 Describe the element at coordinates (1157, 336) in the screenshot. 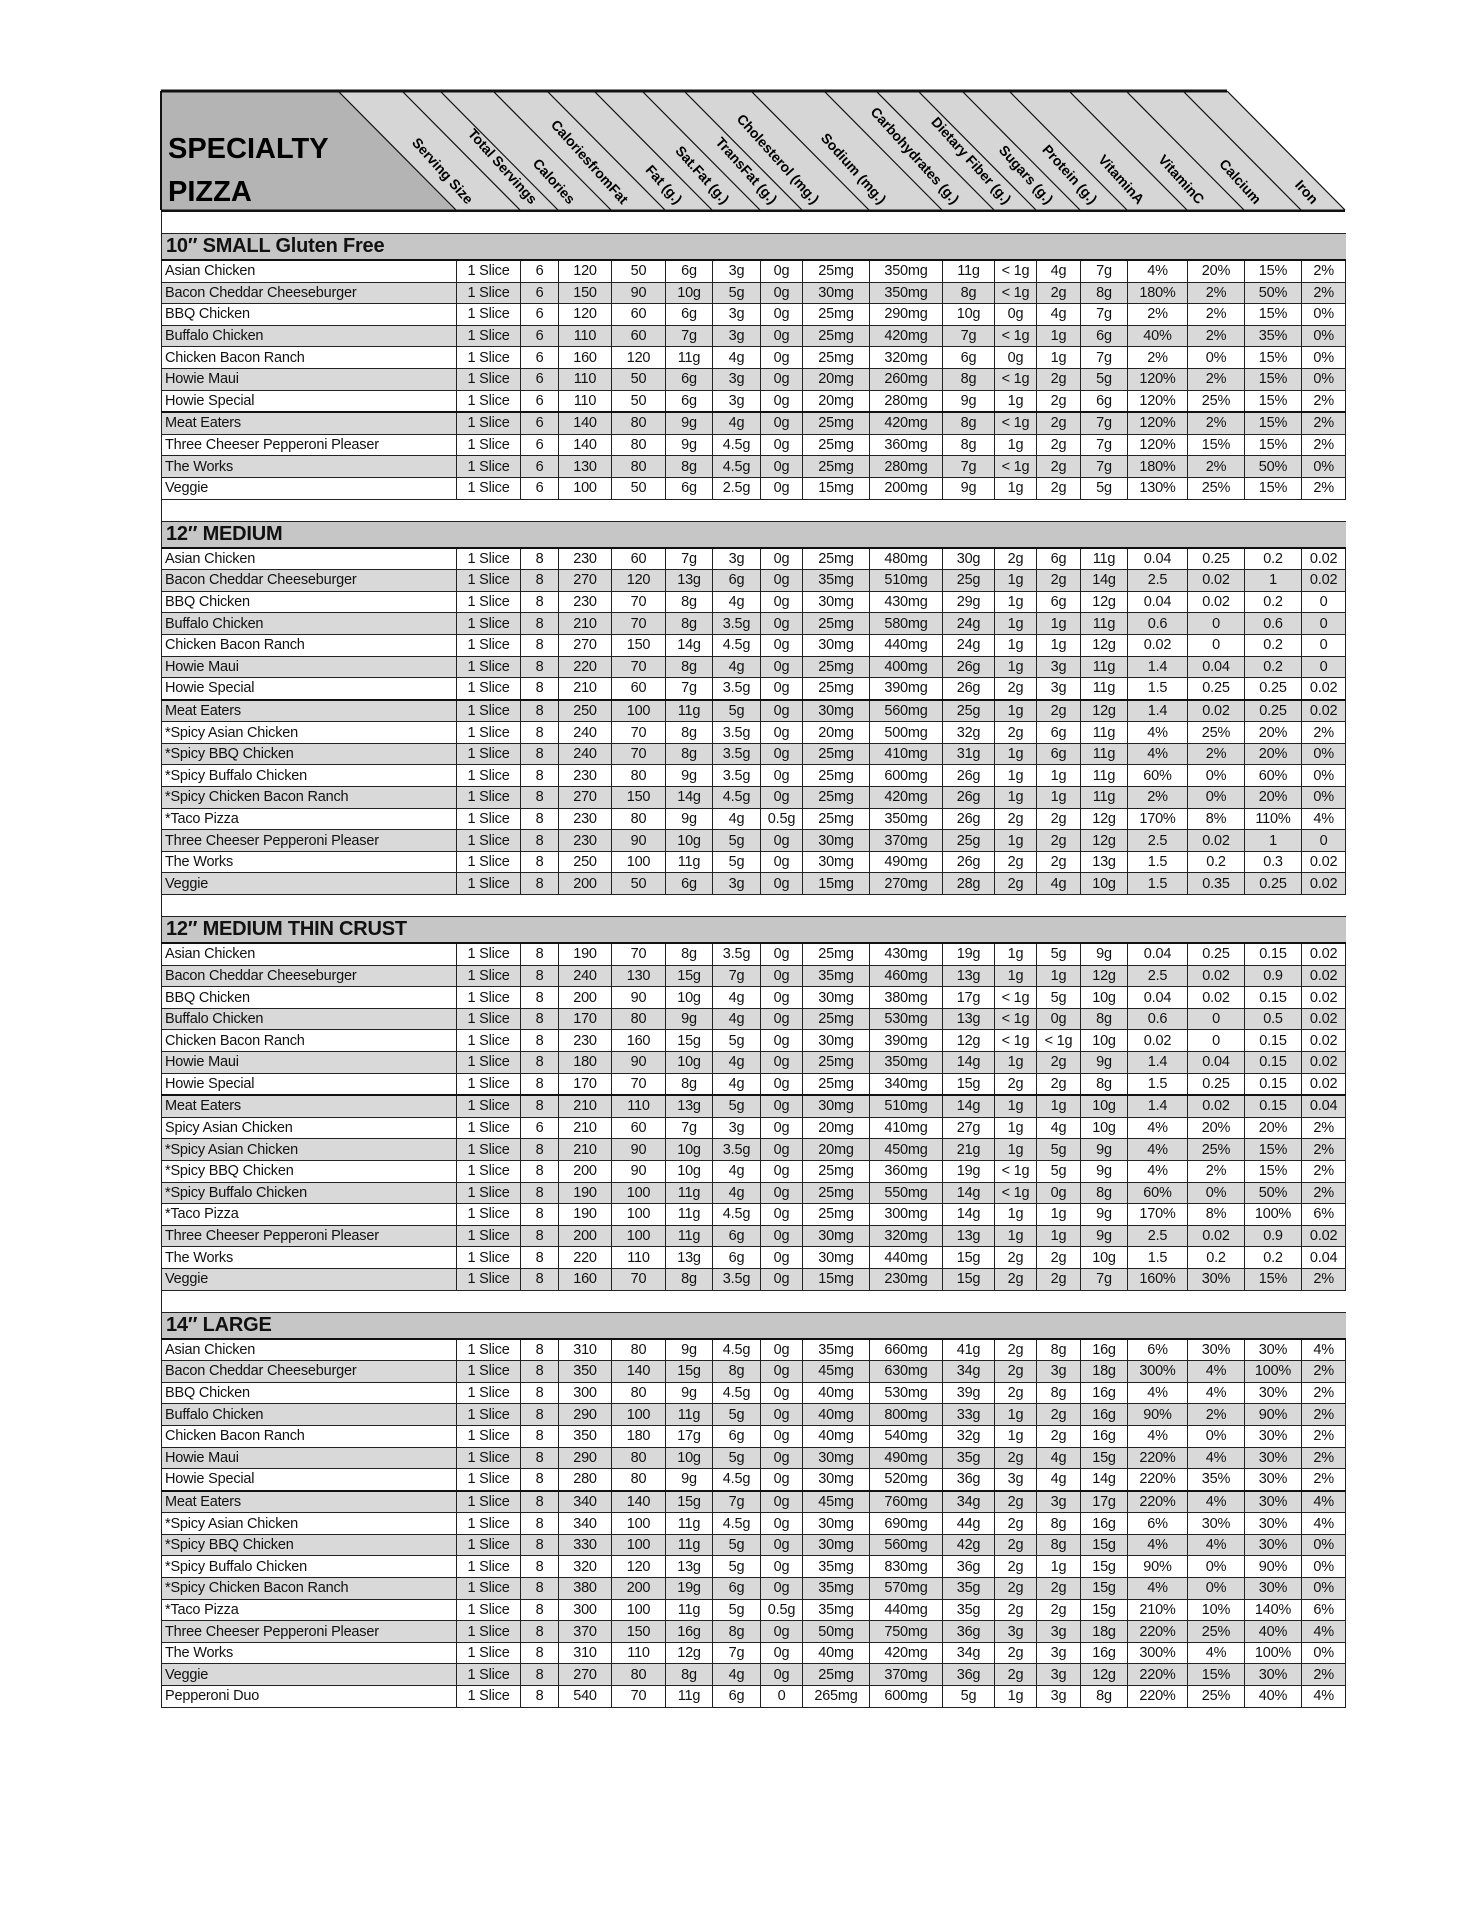

I see `nutrition-cell: 40%` at that location.